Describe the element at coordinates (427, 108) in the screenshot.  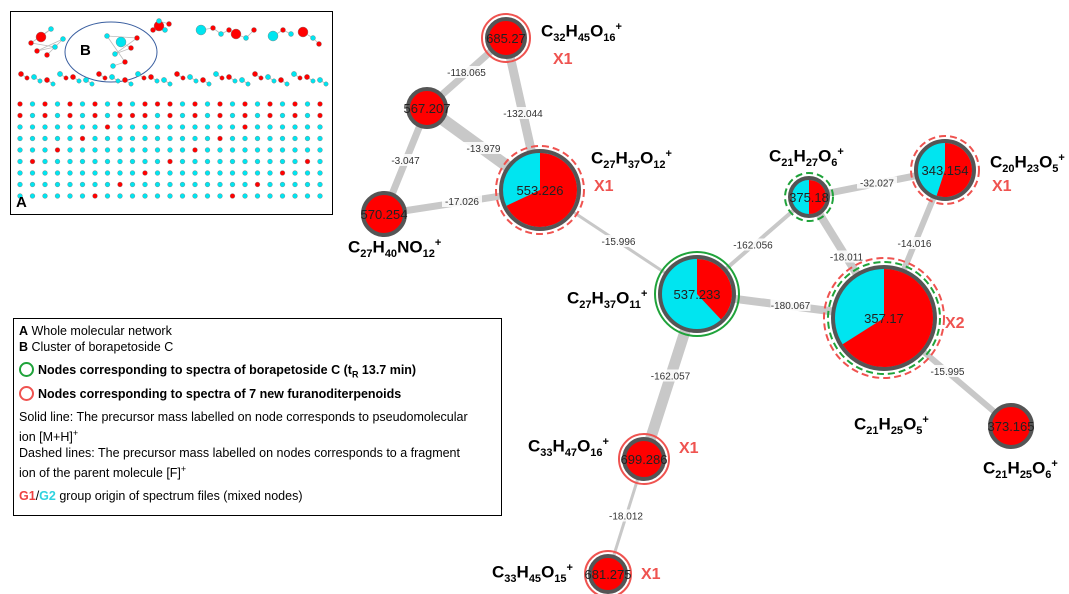
I see `node-n567: 567.207` at that location.